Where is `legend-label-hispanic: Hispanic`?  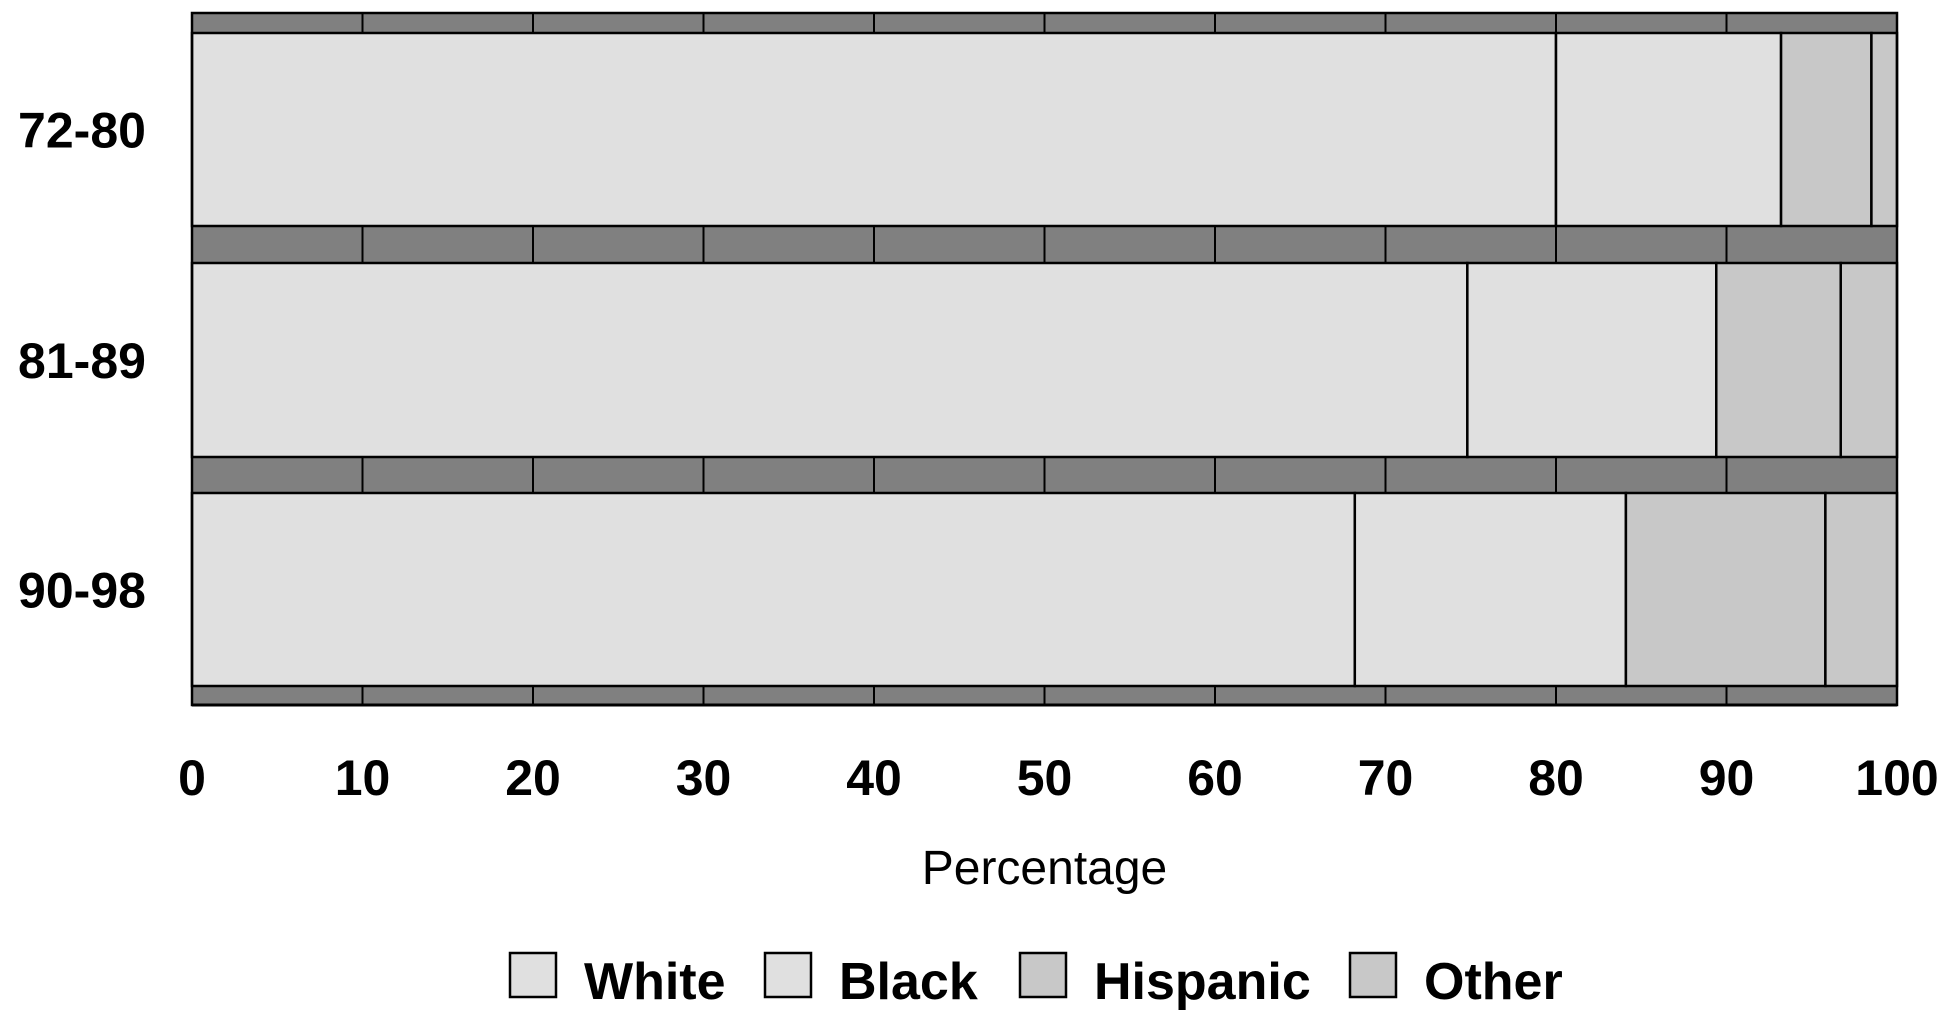
legend-label-hispanic: Hispanic is located at coordinates (1202, 981).